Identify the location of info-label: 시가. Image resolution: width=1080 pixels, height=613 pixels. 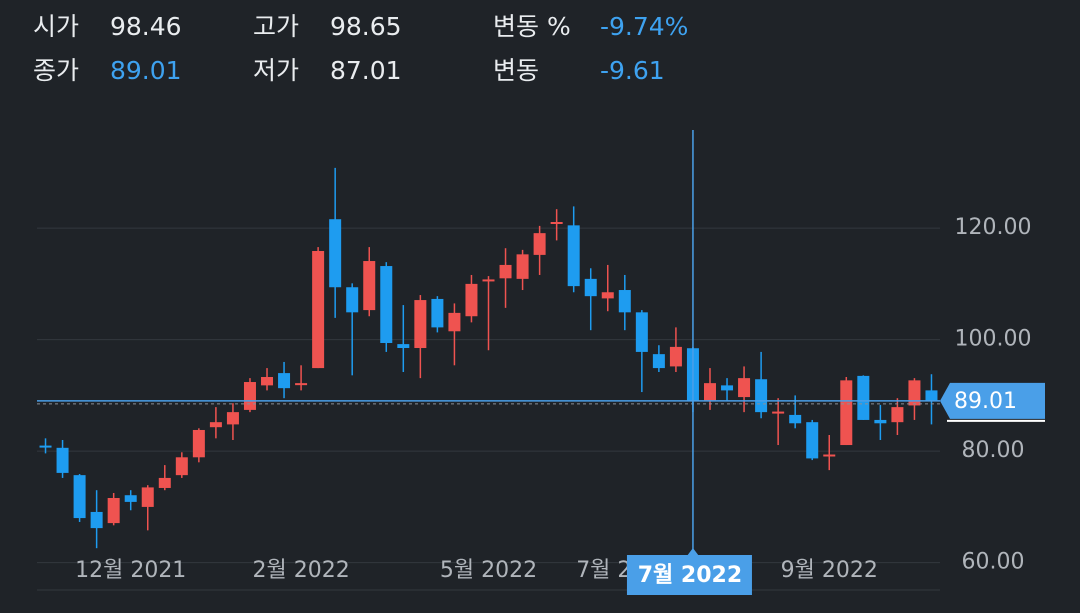
(56, 26).